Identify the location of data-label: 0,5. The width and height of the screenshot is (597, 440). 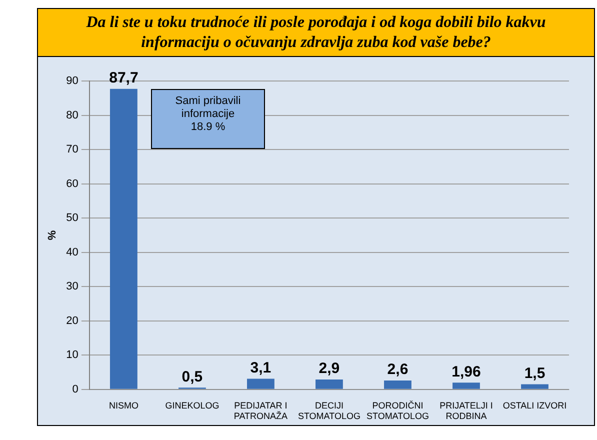
(192, 377).